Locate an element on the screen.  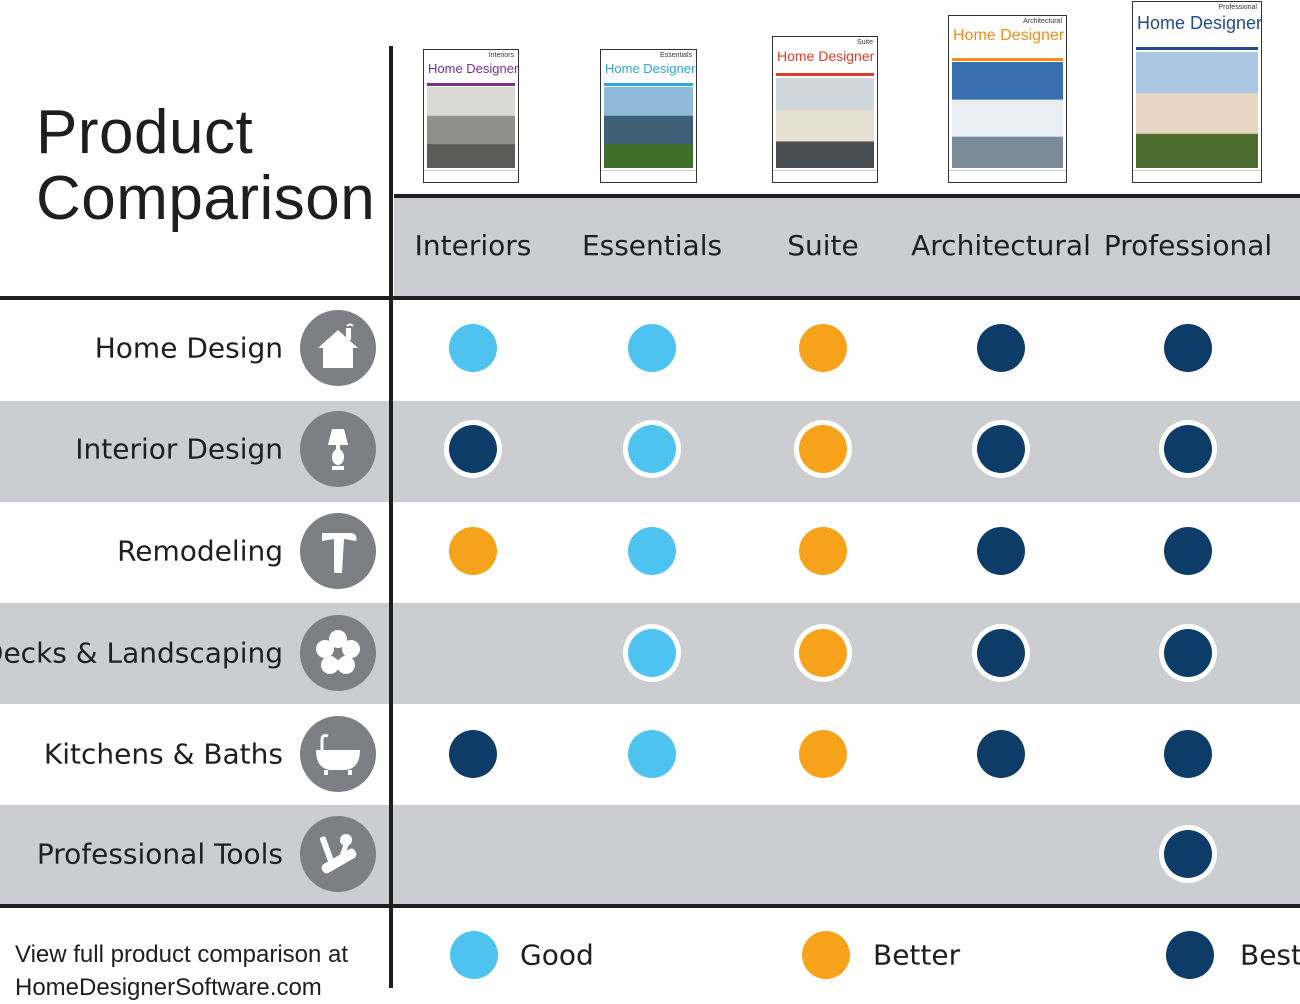
legend-better-dot is located at coordinates (826, 955).